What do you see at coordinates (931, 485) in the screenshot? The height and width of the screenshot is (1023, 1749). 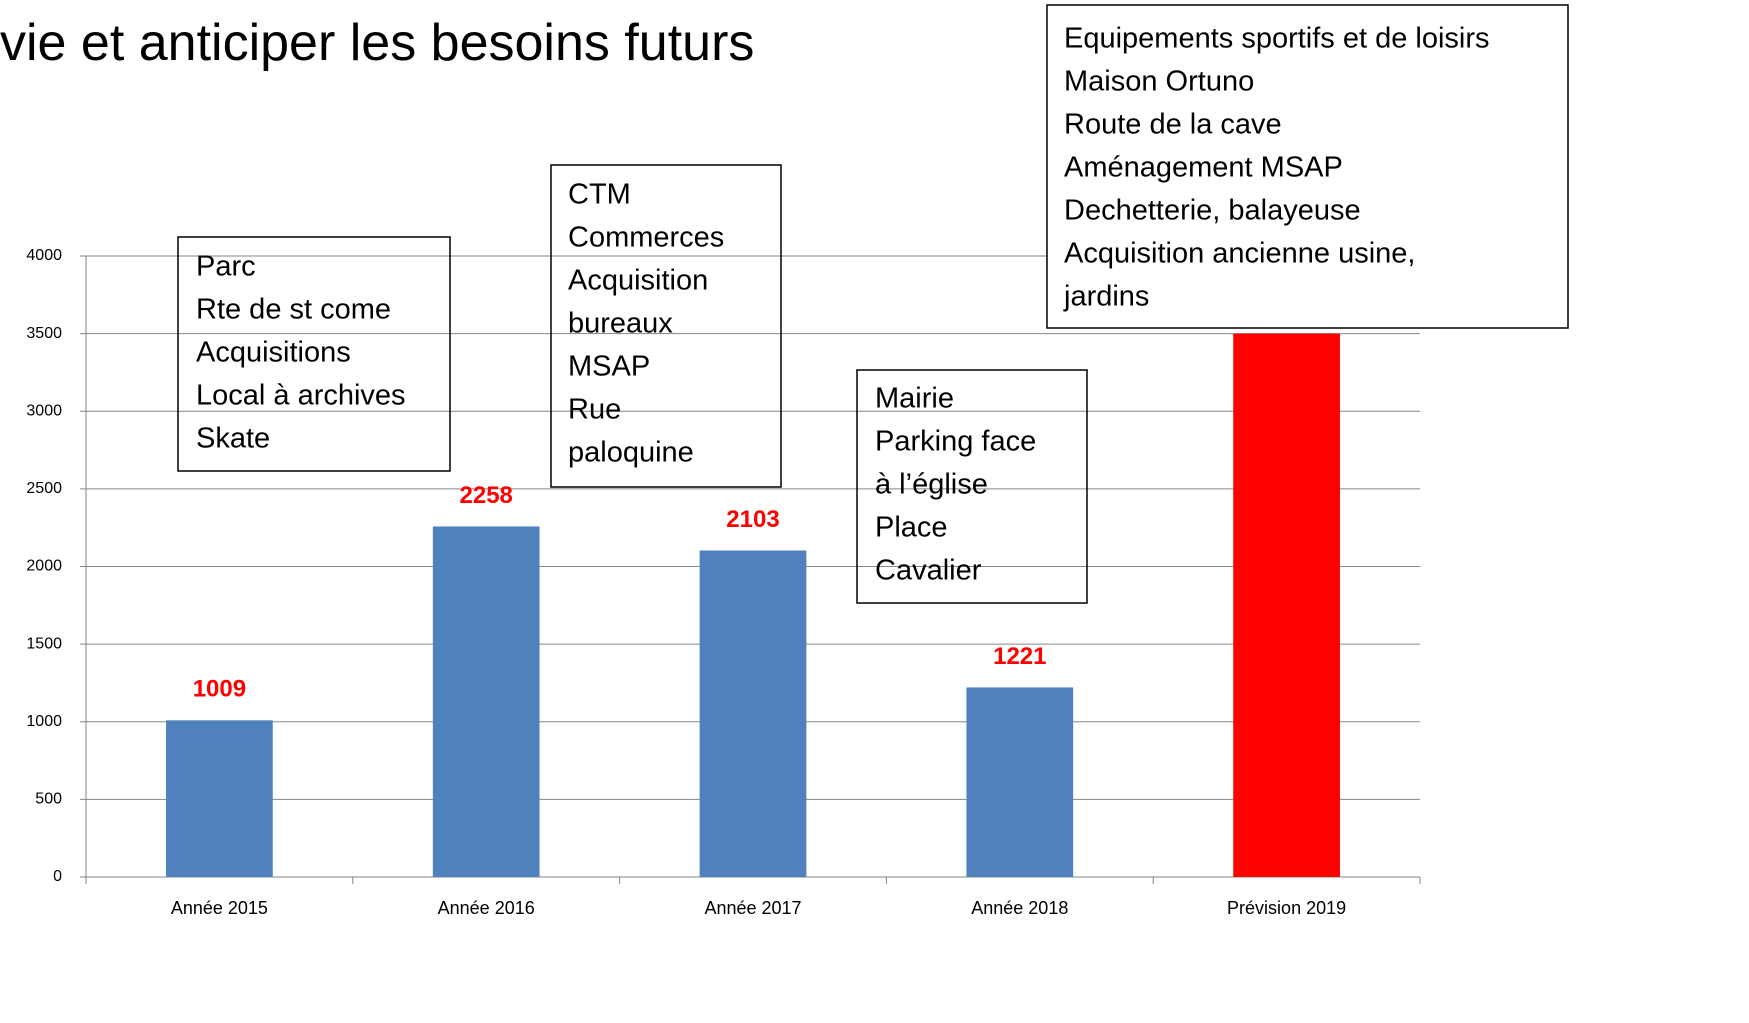 I see `annotation-text: à l’église` at bounding box center [931, 485].